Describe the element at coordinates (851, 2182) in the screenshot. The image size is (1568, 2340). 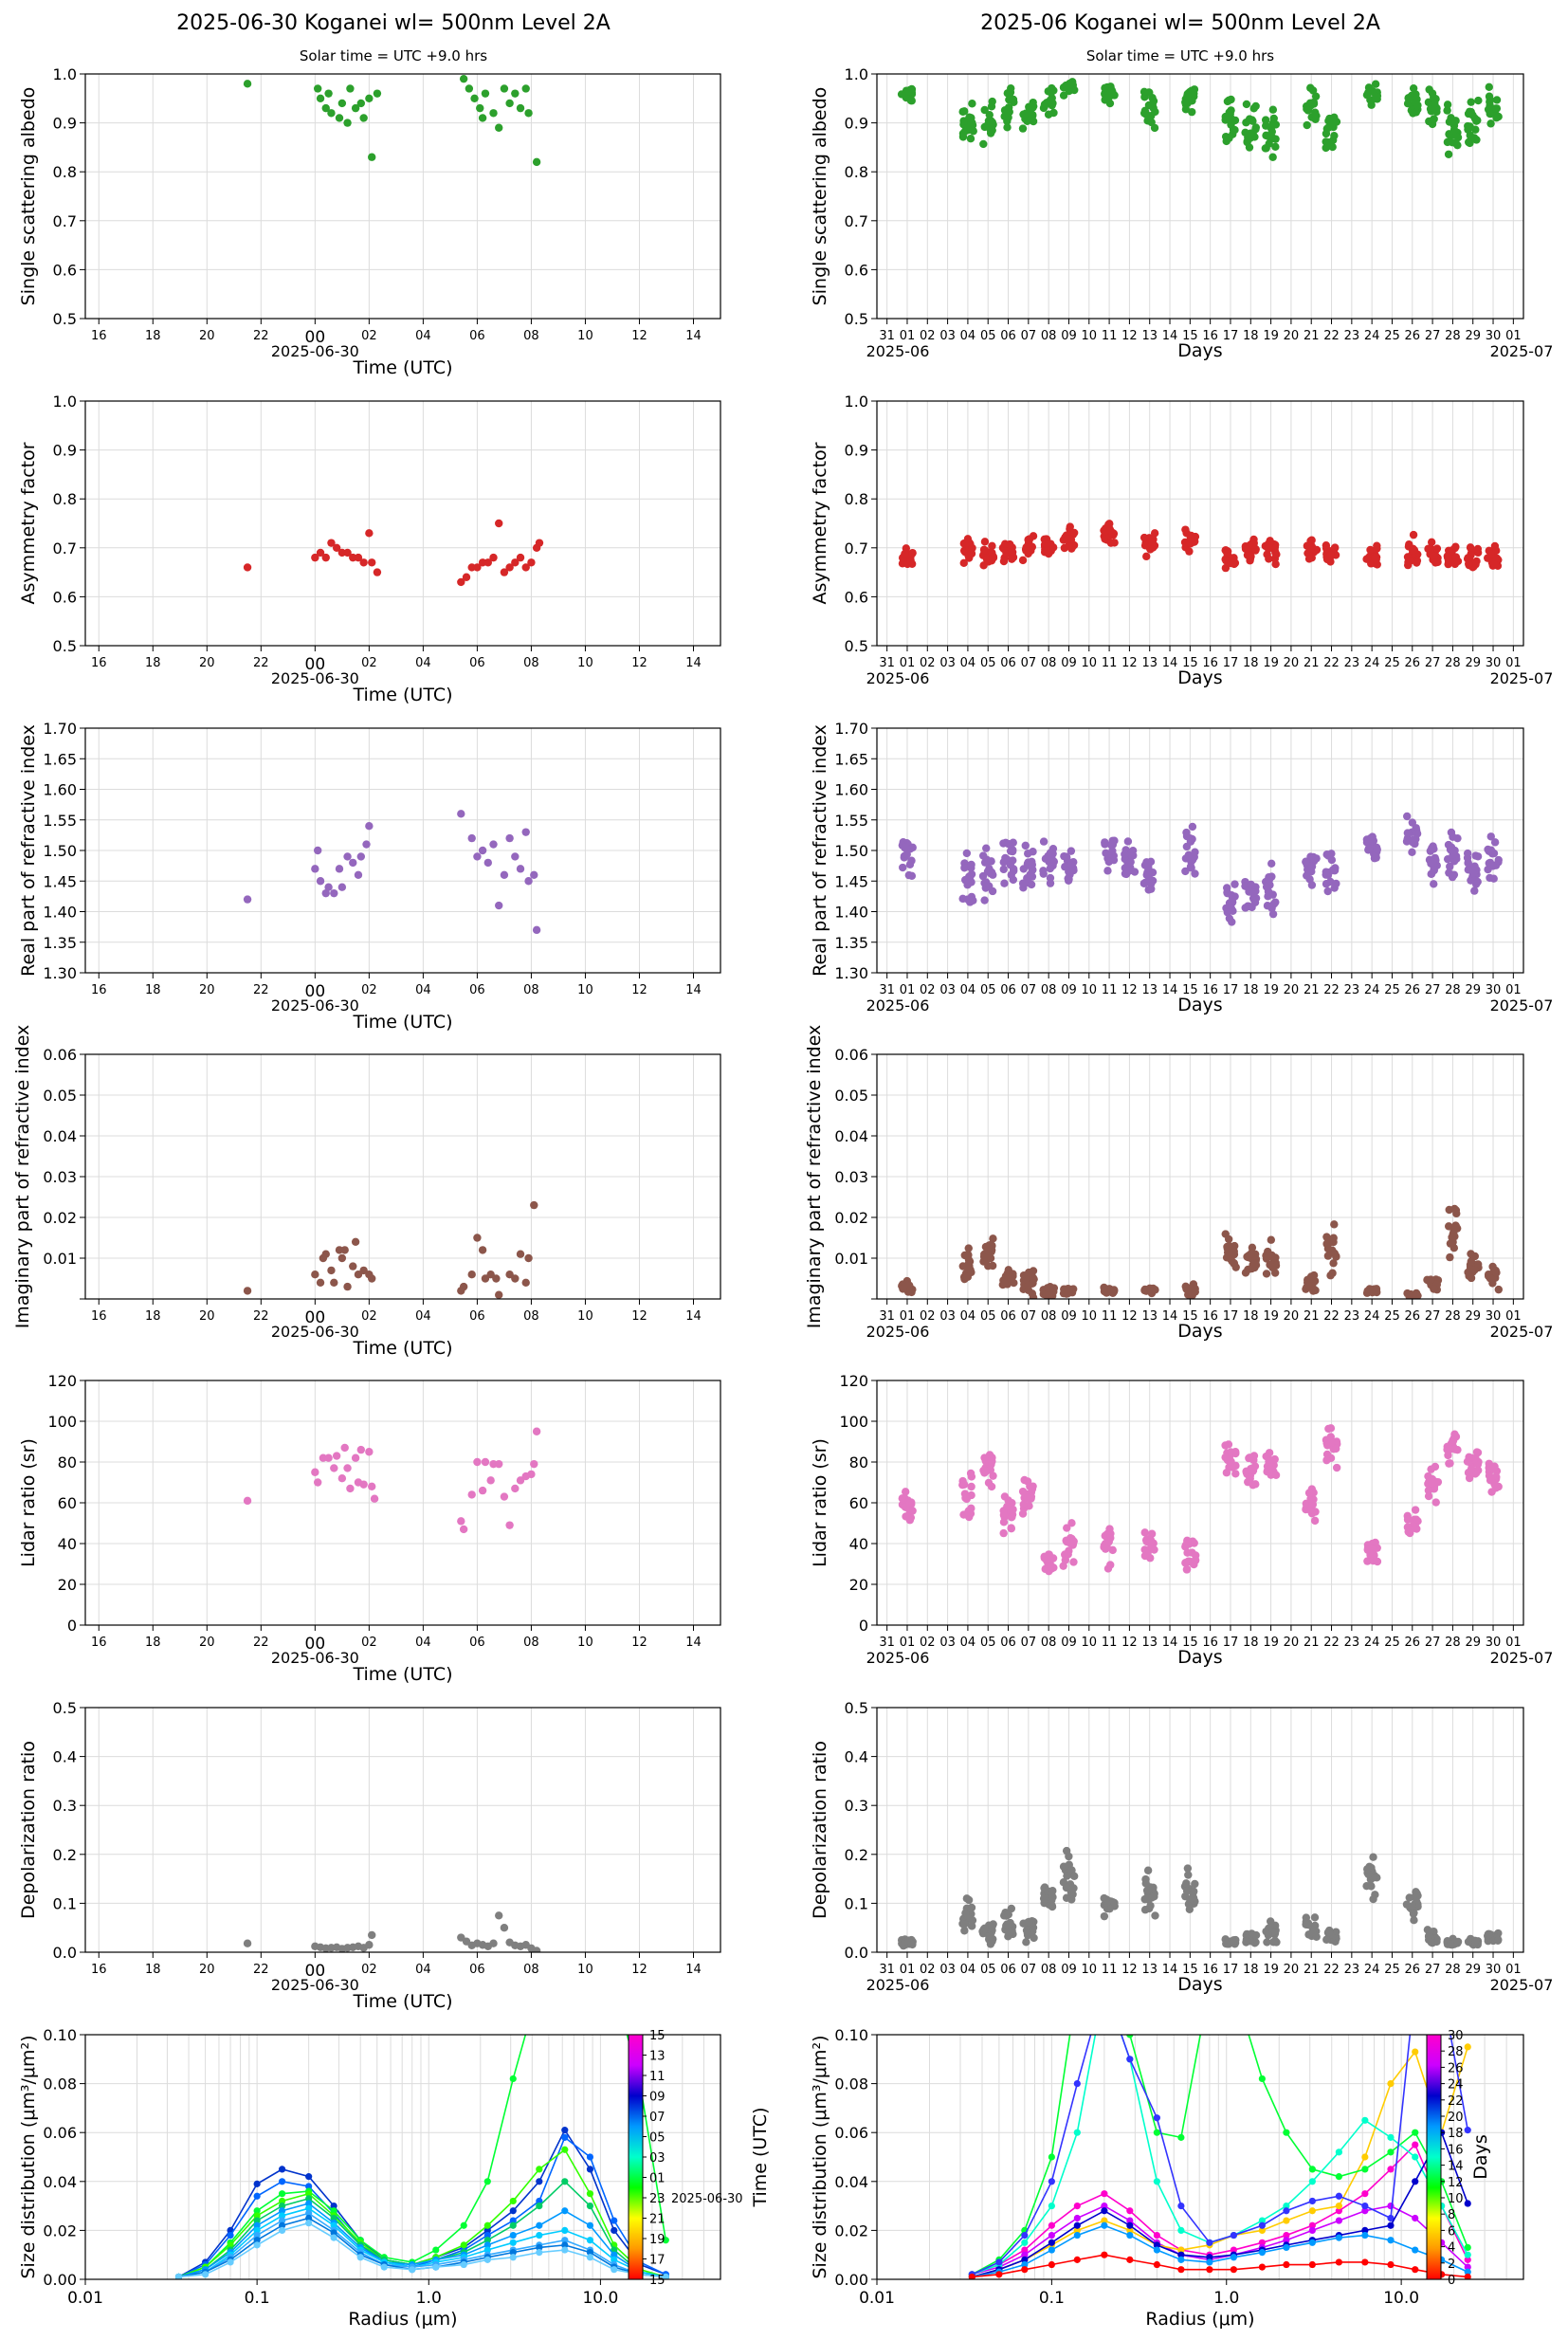
I see `y-tick-label: 0.04` at that location.